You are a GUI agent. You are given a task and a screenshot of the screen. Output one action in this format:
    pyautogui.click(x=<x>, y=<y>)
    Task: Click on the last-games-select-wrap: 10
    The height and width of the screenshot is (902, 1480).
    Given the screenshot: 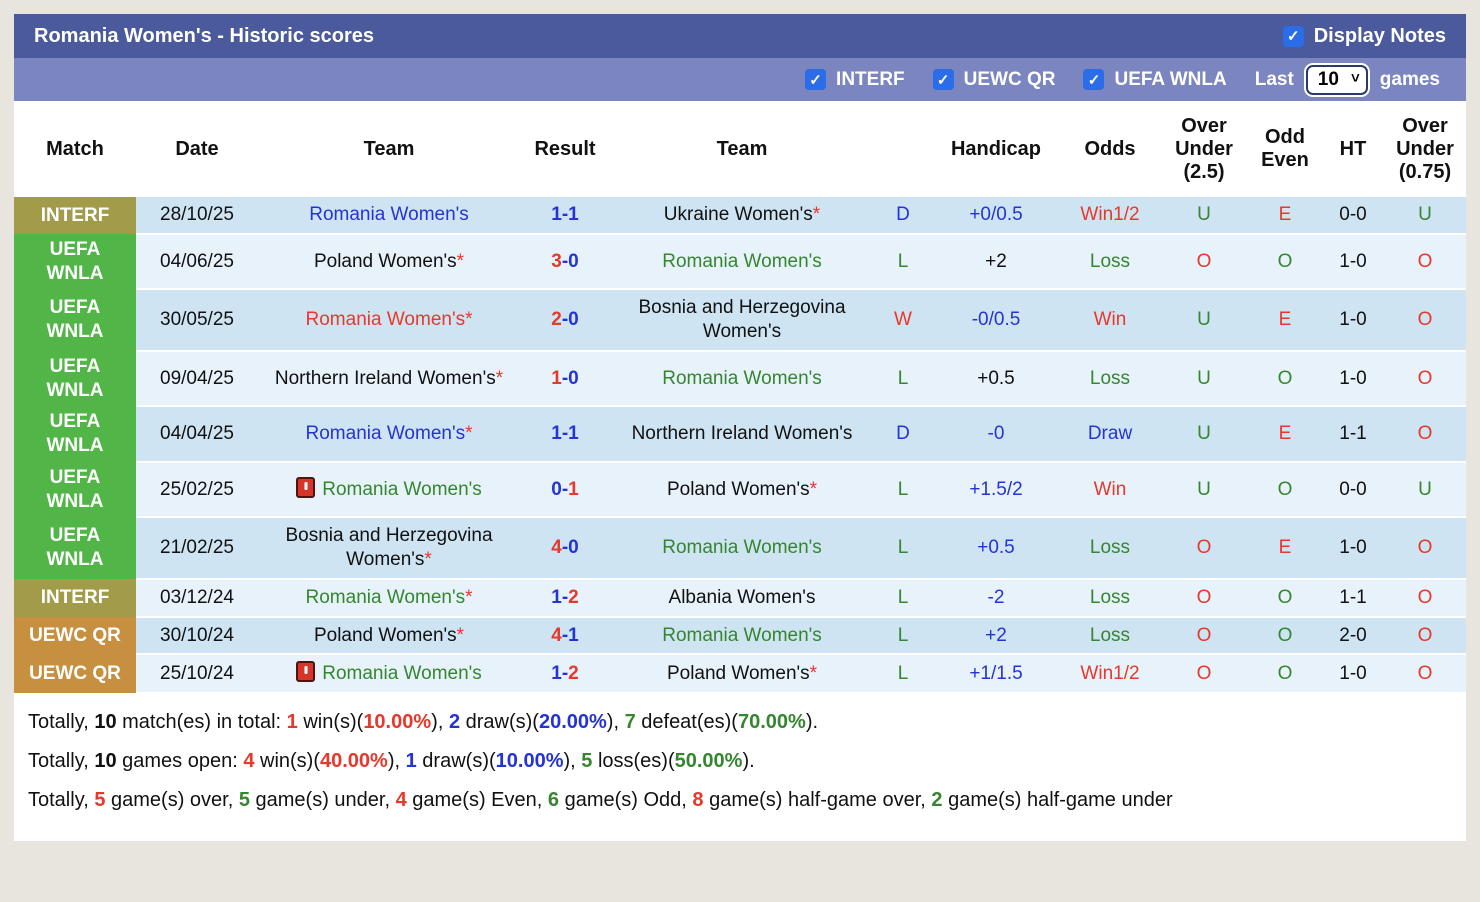 What is the action you would take?
    pyautogui.click(x=1336, y=79)
    